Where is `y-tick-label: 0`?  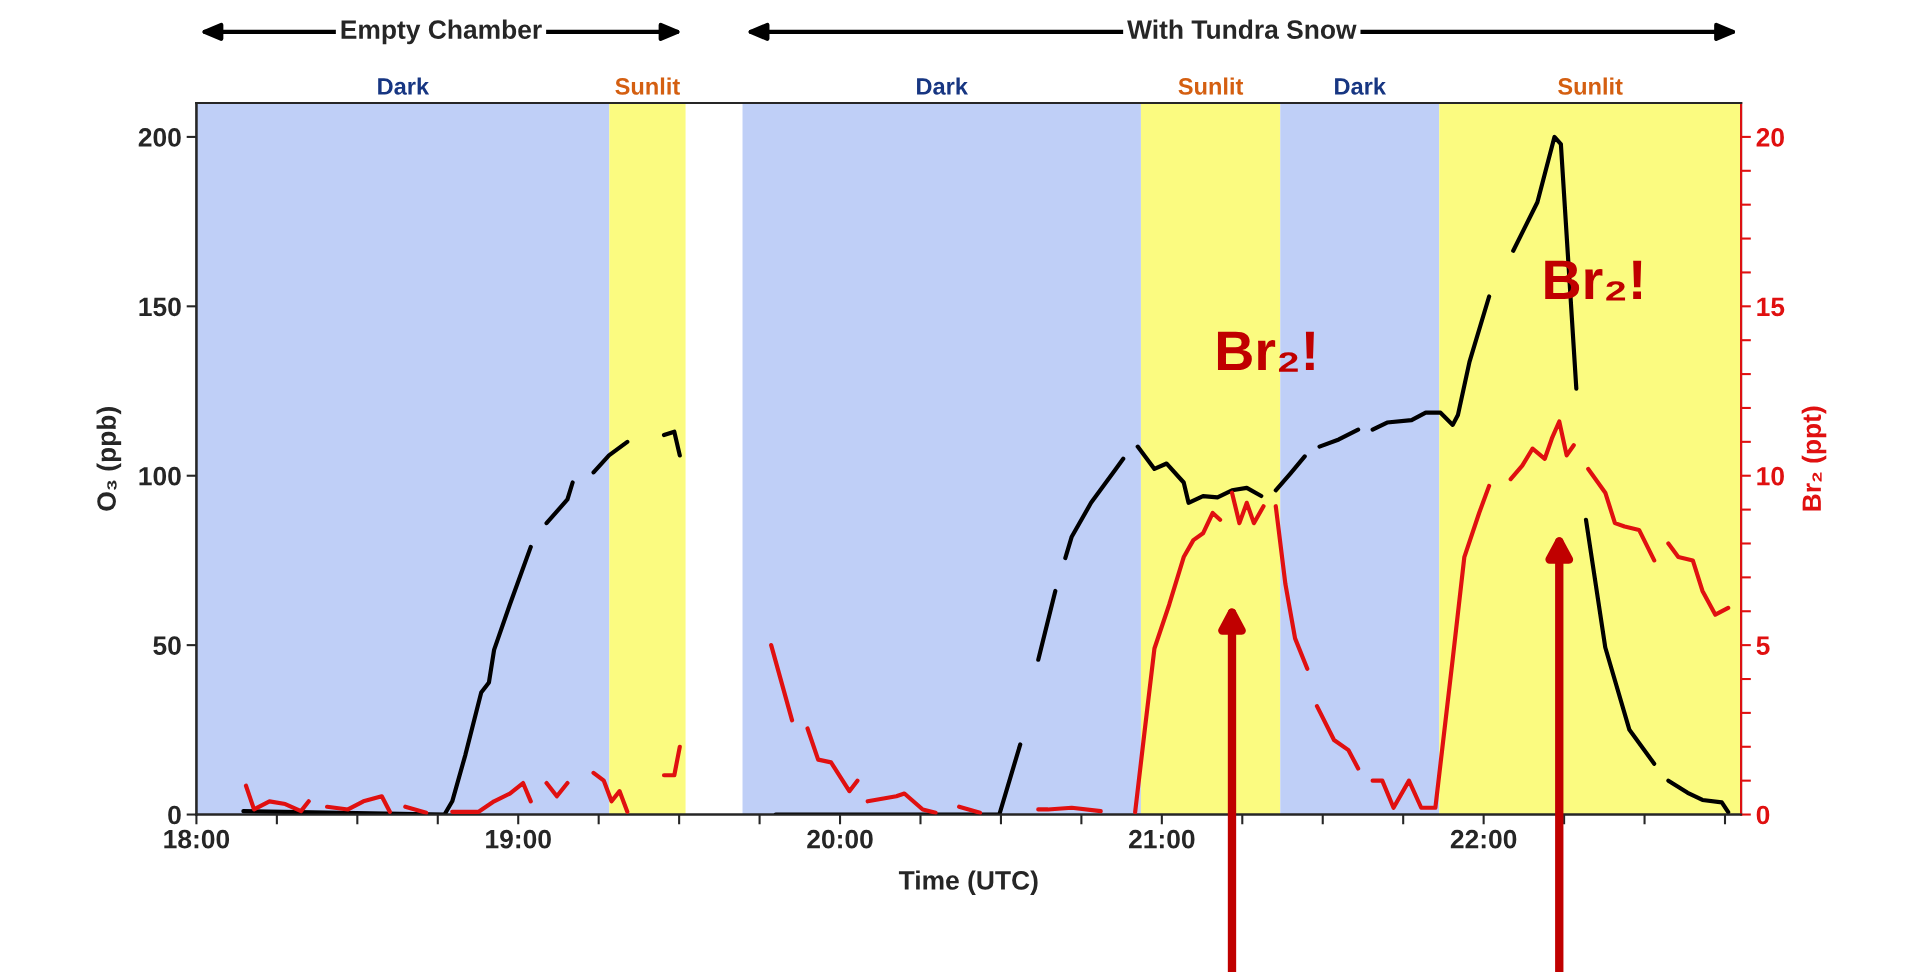 y-tick-label: 0 is located at coordinates (174, 815).